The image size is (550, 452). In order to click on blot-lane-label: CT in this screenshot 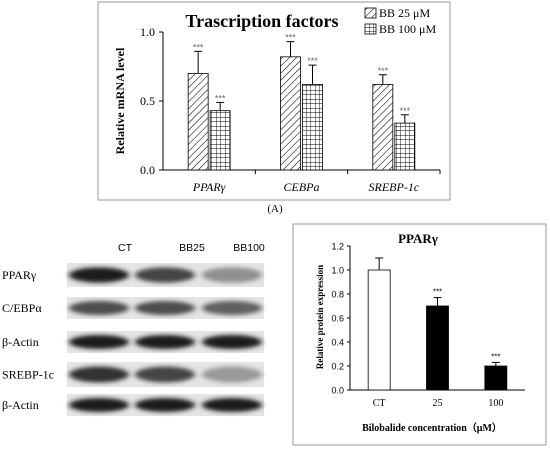, I will do `click(125, 248)`.